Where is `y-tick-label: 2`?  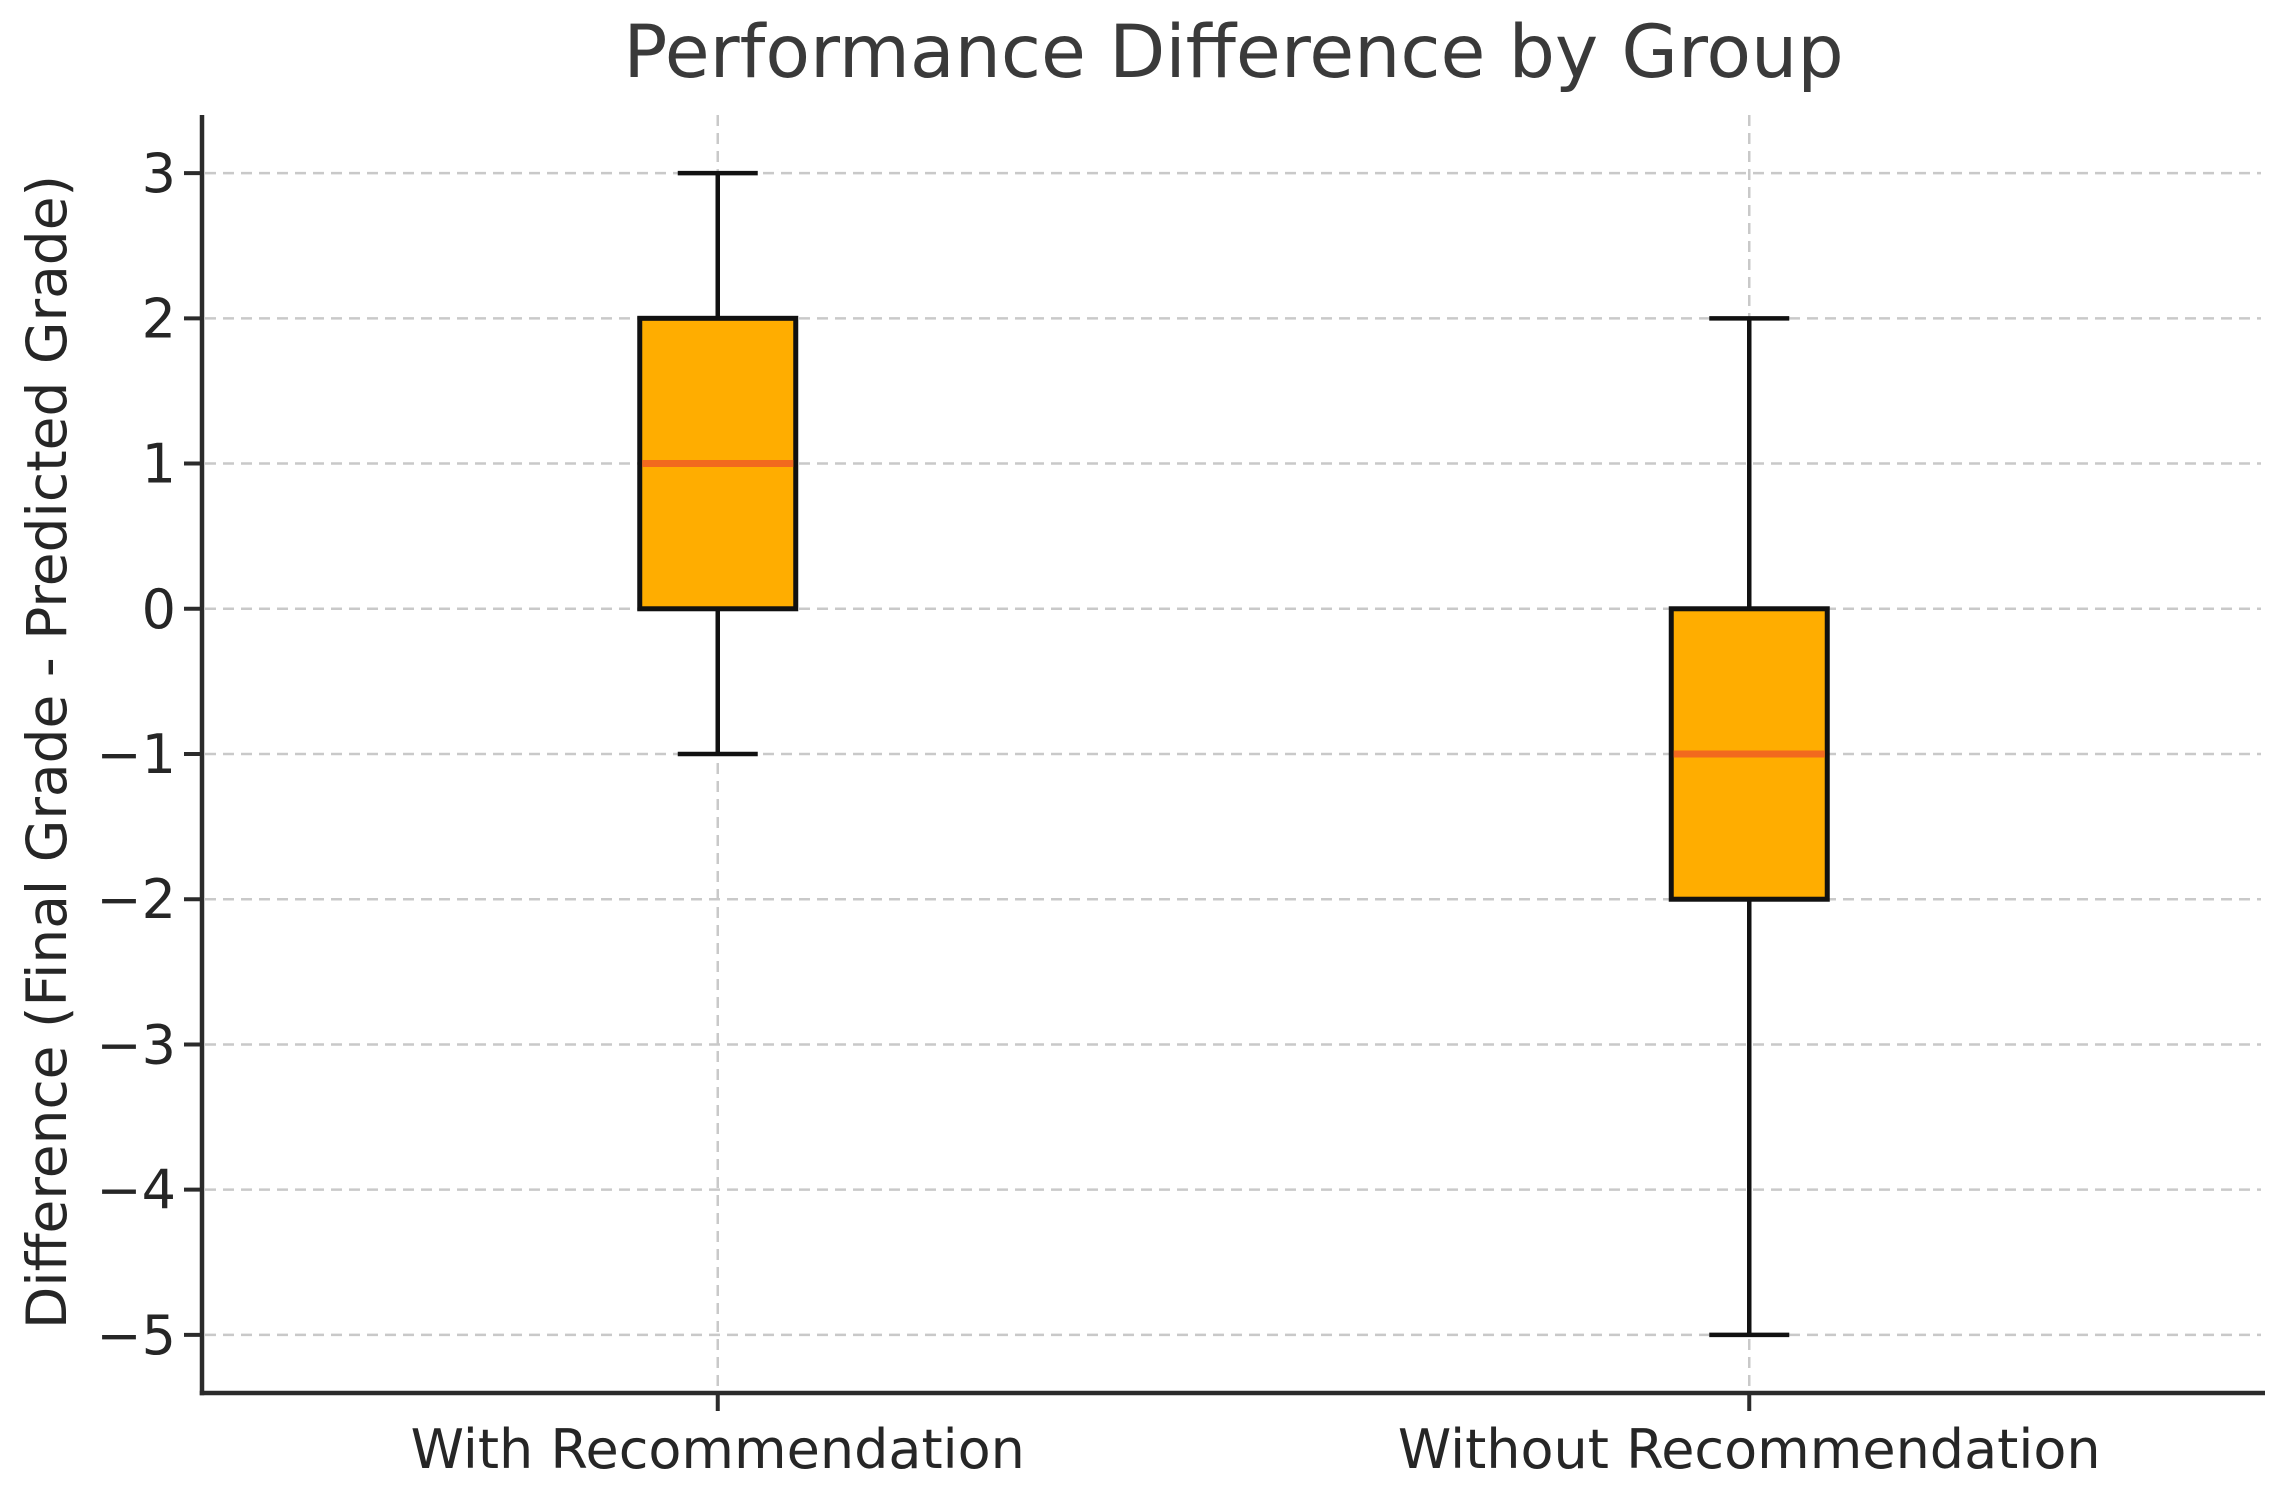 y-tick-label: 2 is located at coordinates (159, 318).